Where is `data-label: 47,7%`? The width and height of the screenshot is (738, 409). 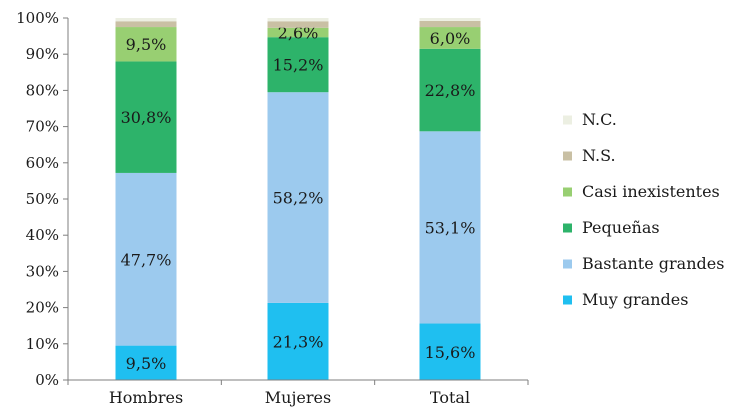 data-label: 47,7% is located at coordinates (146, 259).